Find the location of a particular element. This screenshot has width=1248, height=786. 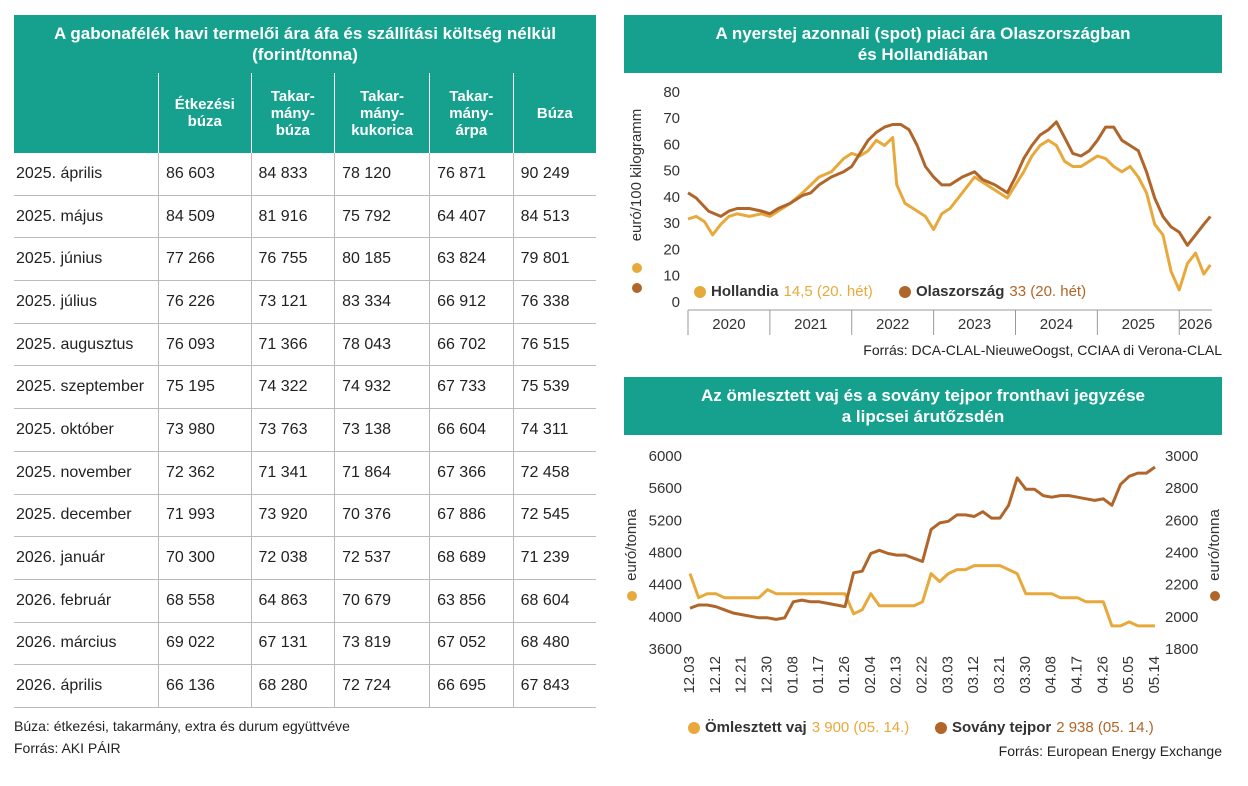

x-tick-label: 12.21 is located at coordinates (741, 675).